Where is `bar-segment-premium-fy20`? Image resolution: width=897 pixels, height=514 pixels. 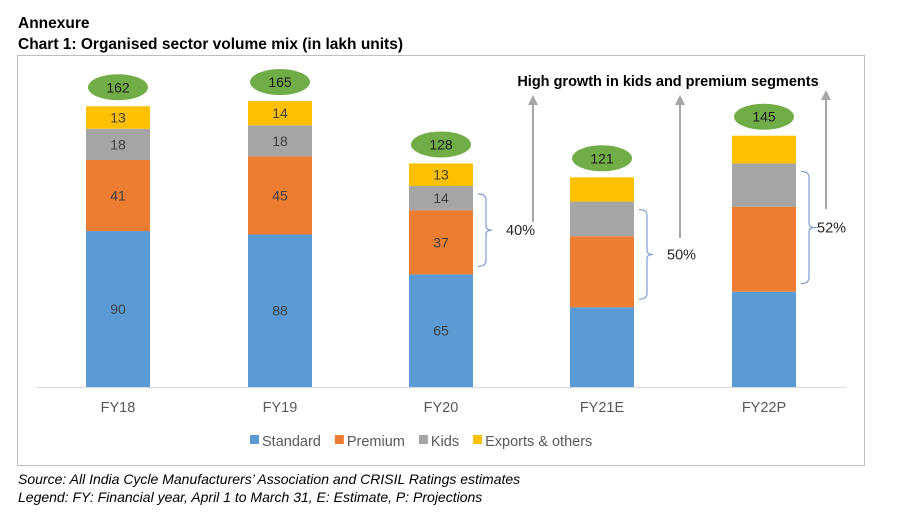
bar-segment-premium-fy20 is located at coordinates (441, 242).